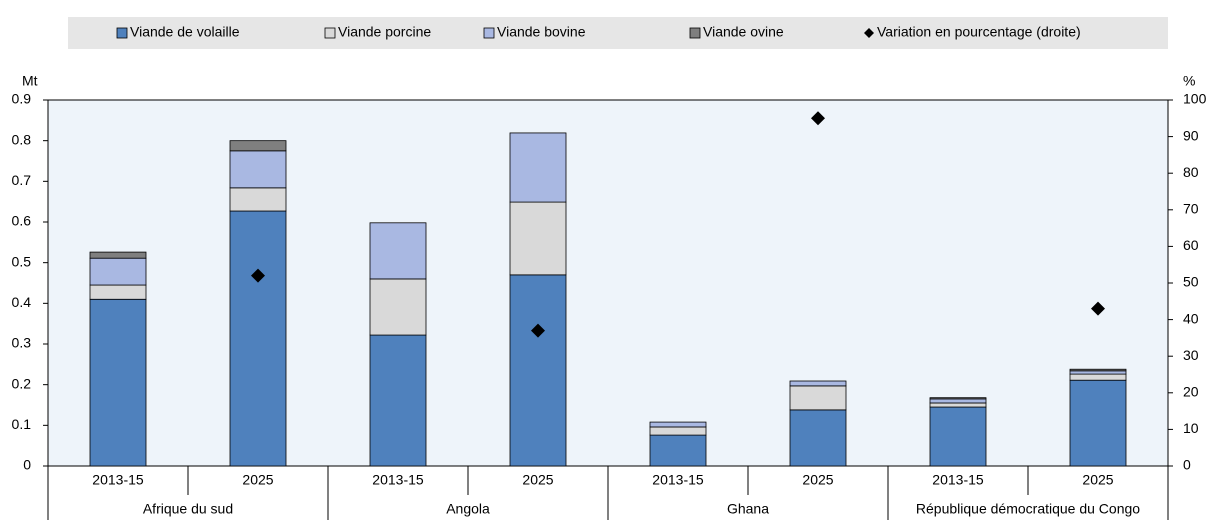 The image size is (1215, 525). I want to click on group-label: Afrique du sud, so click(188, 509).